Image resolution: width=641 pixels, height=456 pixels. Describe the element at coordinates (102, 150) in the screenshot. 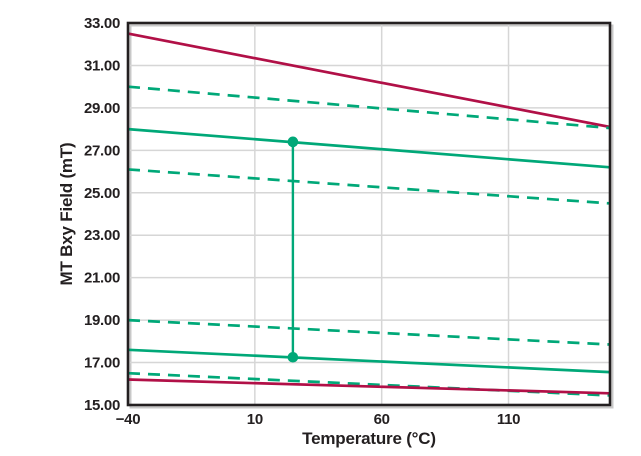

I see `y-tick-label: 27.00` at that location.